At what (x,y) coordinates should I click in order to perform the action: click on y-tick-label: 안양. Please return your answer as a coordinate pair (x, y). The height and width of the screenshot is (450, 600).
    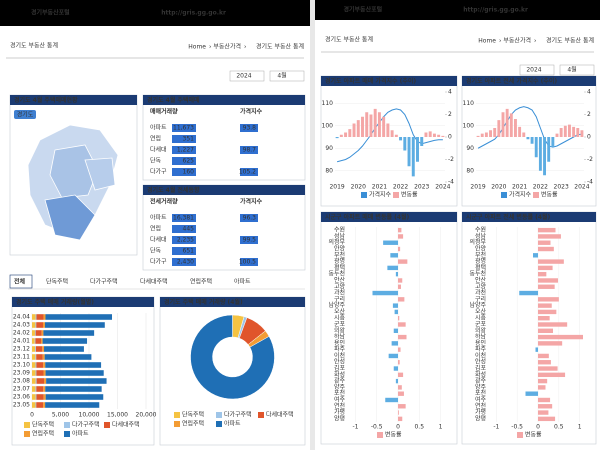
    Looking at the image, I should click on (340, 249).